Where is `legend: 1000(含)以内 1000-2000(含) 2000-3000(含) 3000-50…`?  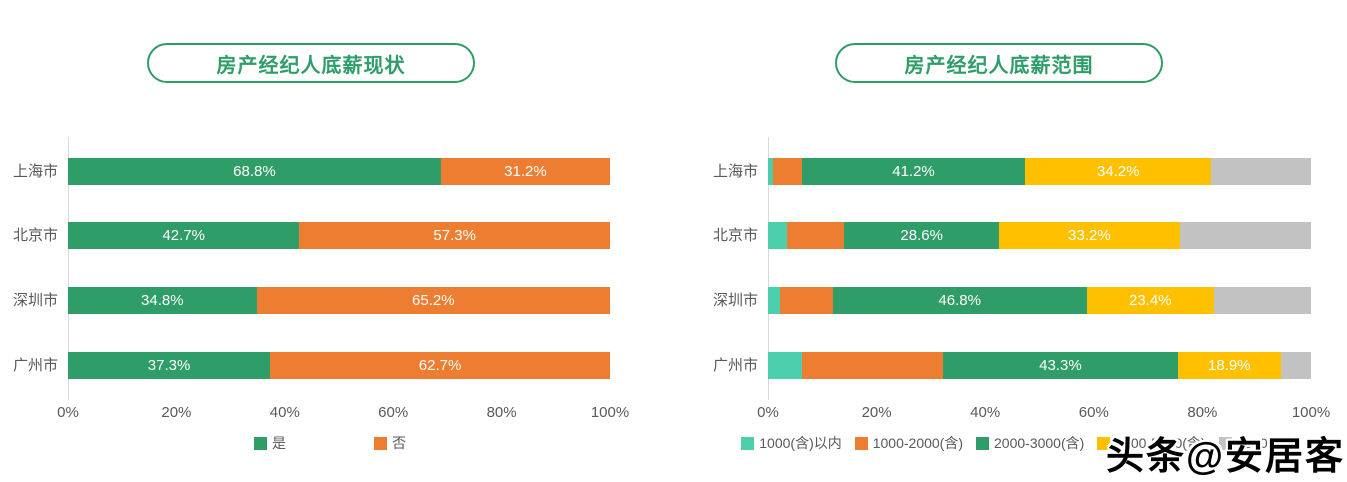 legend: 1000(含)以内 1000-2000(含) 2000-3000(含) 3000-50… is located at coordinates (1018, 443).